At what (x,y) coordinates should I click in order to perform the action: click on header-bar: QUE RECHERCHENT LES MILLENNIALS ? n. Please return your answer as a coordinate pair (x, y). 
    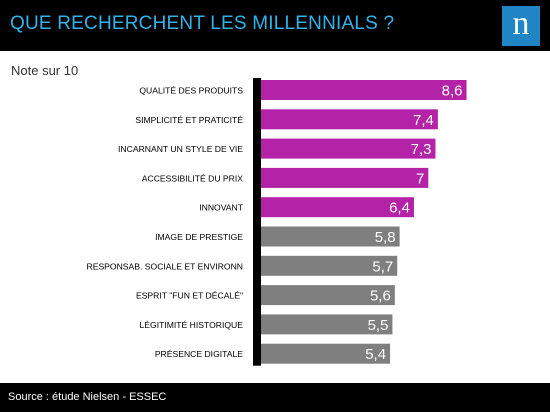
    Looking at the image, I should click on (275, 25).